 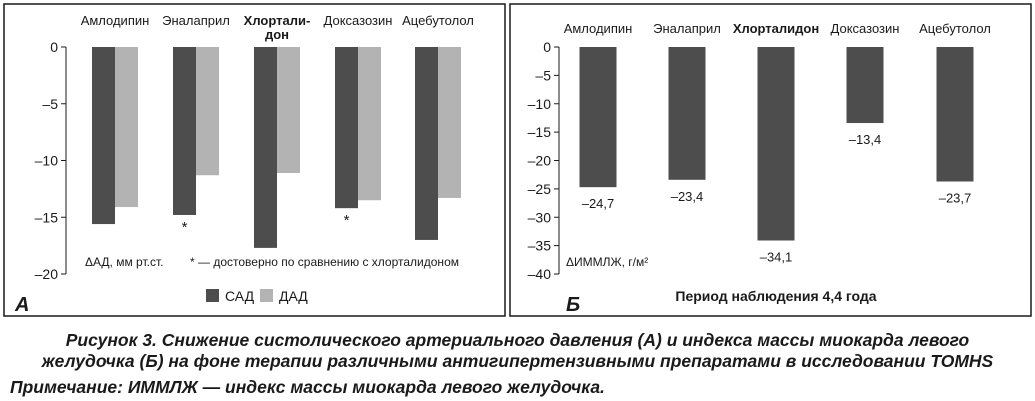 I want to click on panel-b-y-tick-label: –40, so click(x=540, y=274).